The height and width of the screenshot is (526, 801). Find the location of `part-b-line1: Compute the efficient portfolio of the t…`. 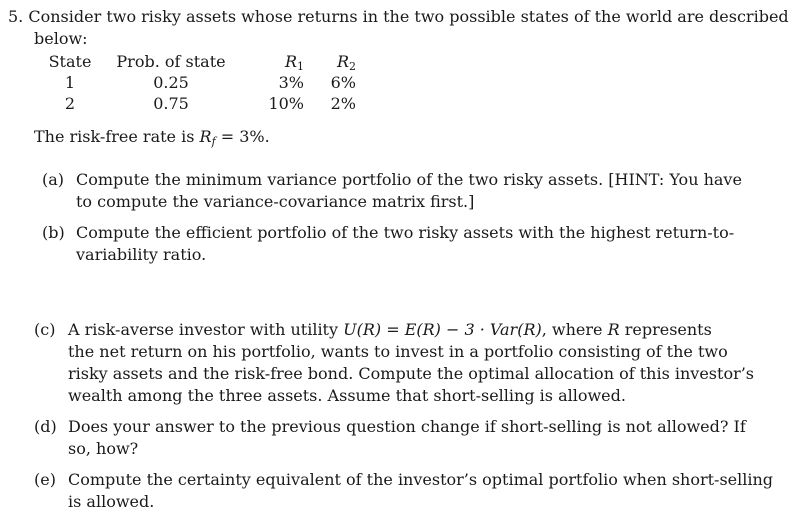

part-b-line1: Compute the efficient portfolio of the t… is located at coordinates (405, 232).